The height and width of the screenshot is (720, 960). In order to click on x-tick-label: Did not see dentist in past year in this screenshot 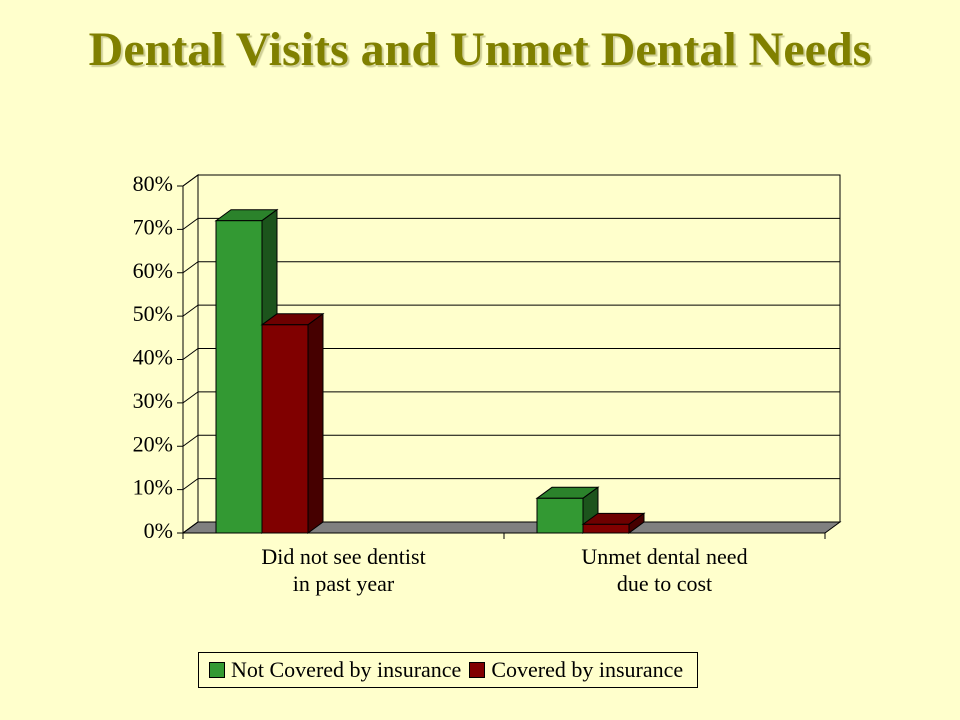, I will do `click(343, 570)`.